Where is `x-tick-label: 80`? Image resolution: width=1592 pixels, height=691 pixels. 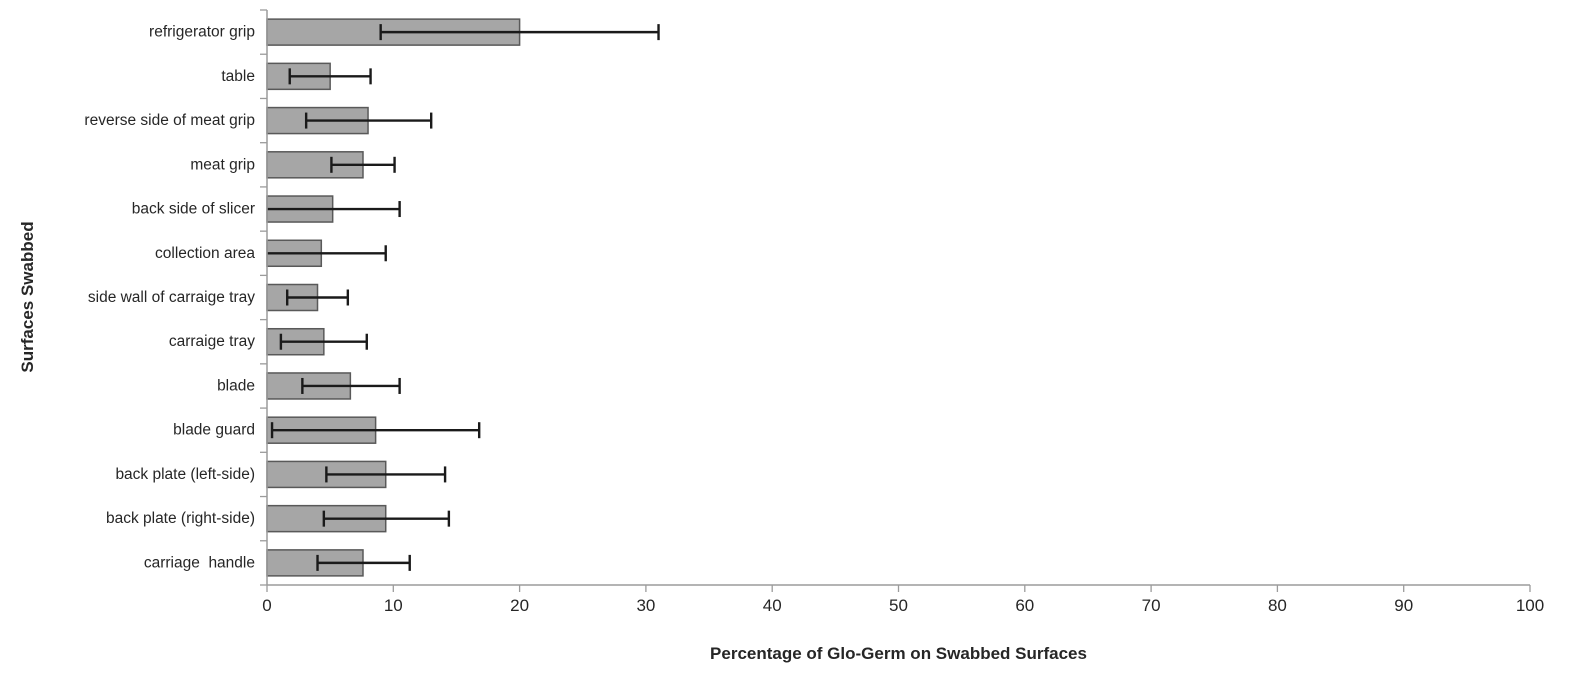 x-tick-label: 80 is located at coordinates (1277, 605).